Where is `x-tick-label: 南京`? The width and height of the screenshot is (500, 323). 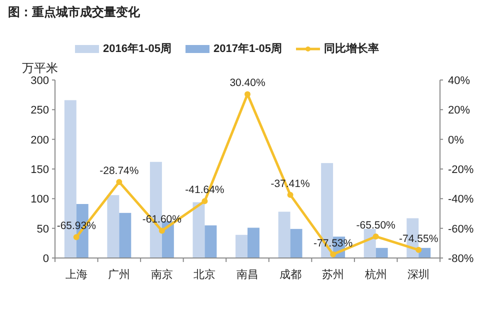
x-tick-label: 南京 is located at coordinates (161, 274).